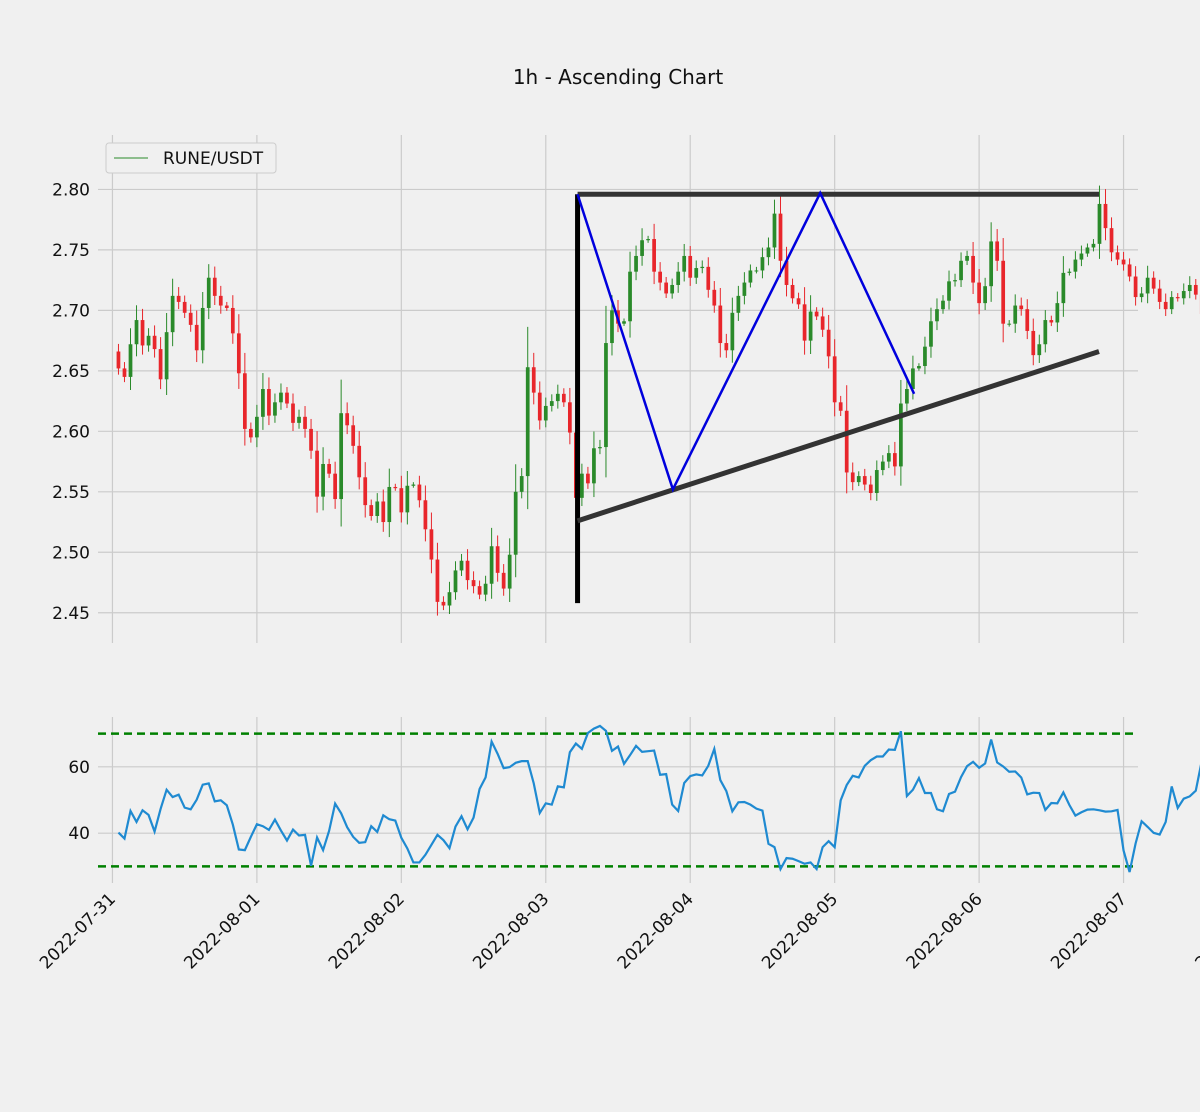  What do you see at coordinates (71, 311) in the screenshot?
I see `price-y-tick-label: 2.70` at bounding box center [71, 311].